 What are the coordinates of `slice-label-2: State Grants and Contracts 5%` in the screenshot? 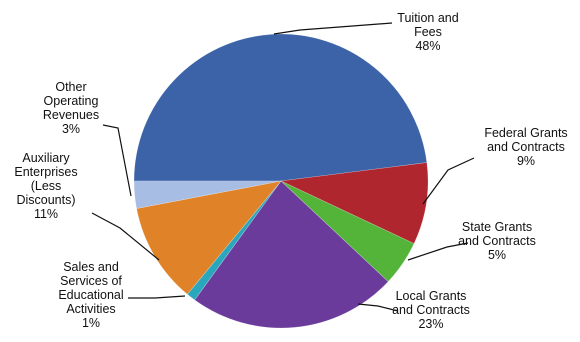 It's located at (497, 241).